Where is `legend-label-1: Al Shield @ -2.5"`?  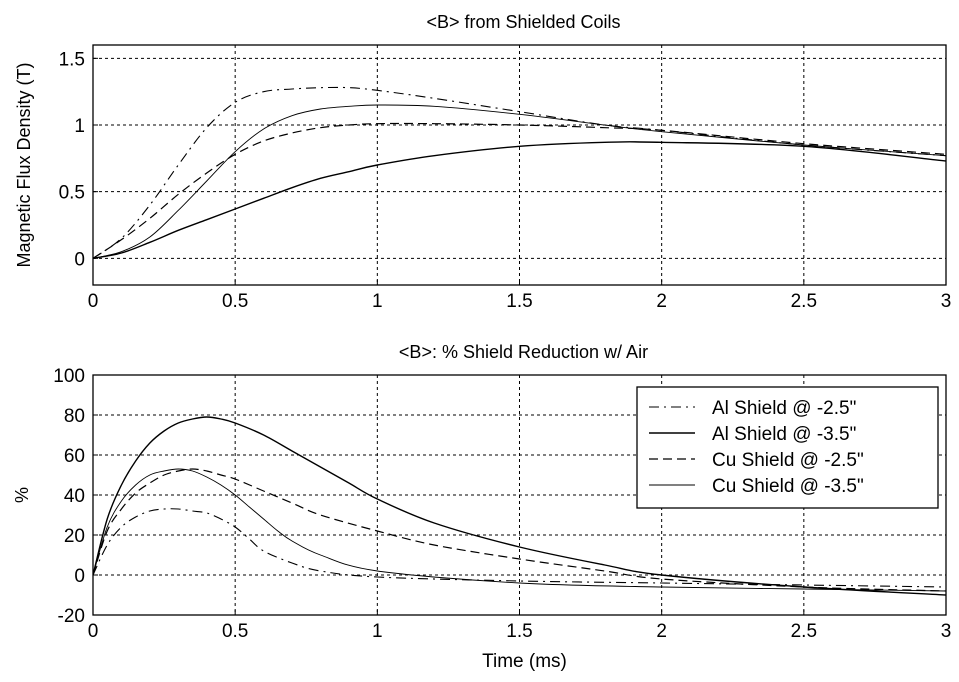 legend-label-1: Al Shield @ -2.5" is located at coordinates (784, 408).